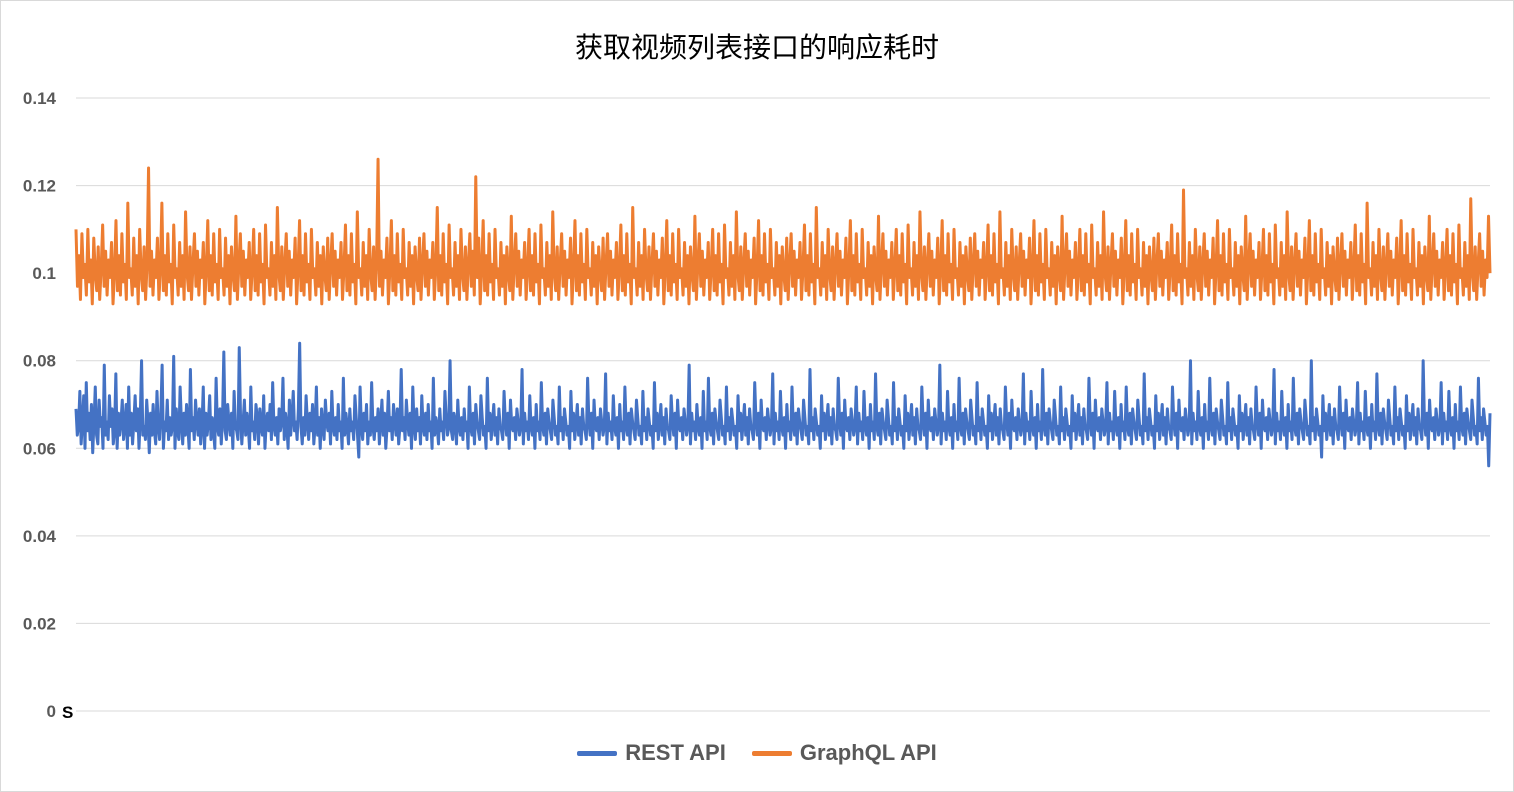 This screenshot has width=1514, height=792. I want to click on y-tick-label: 0.04, so click(40, 536).